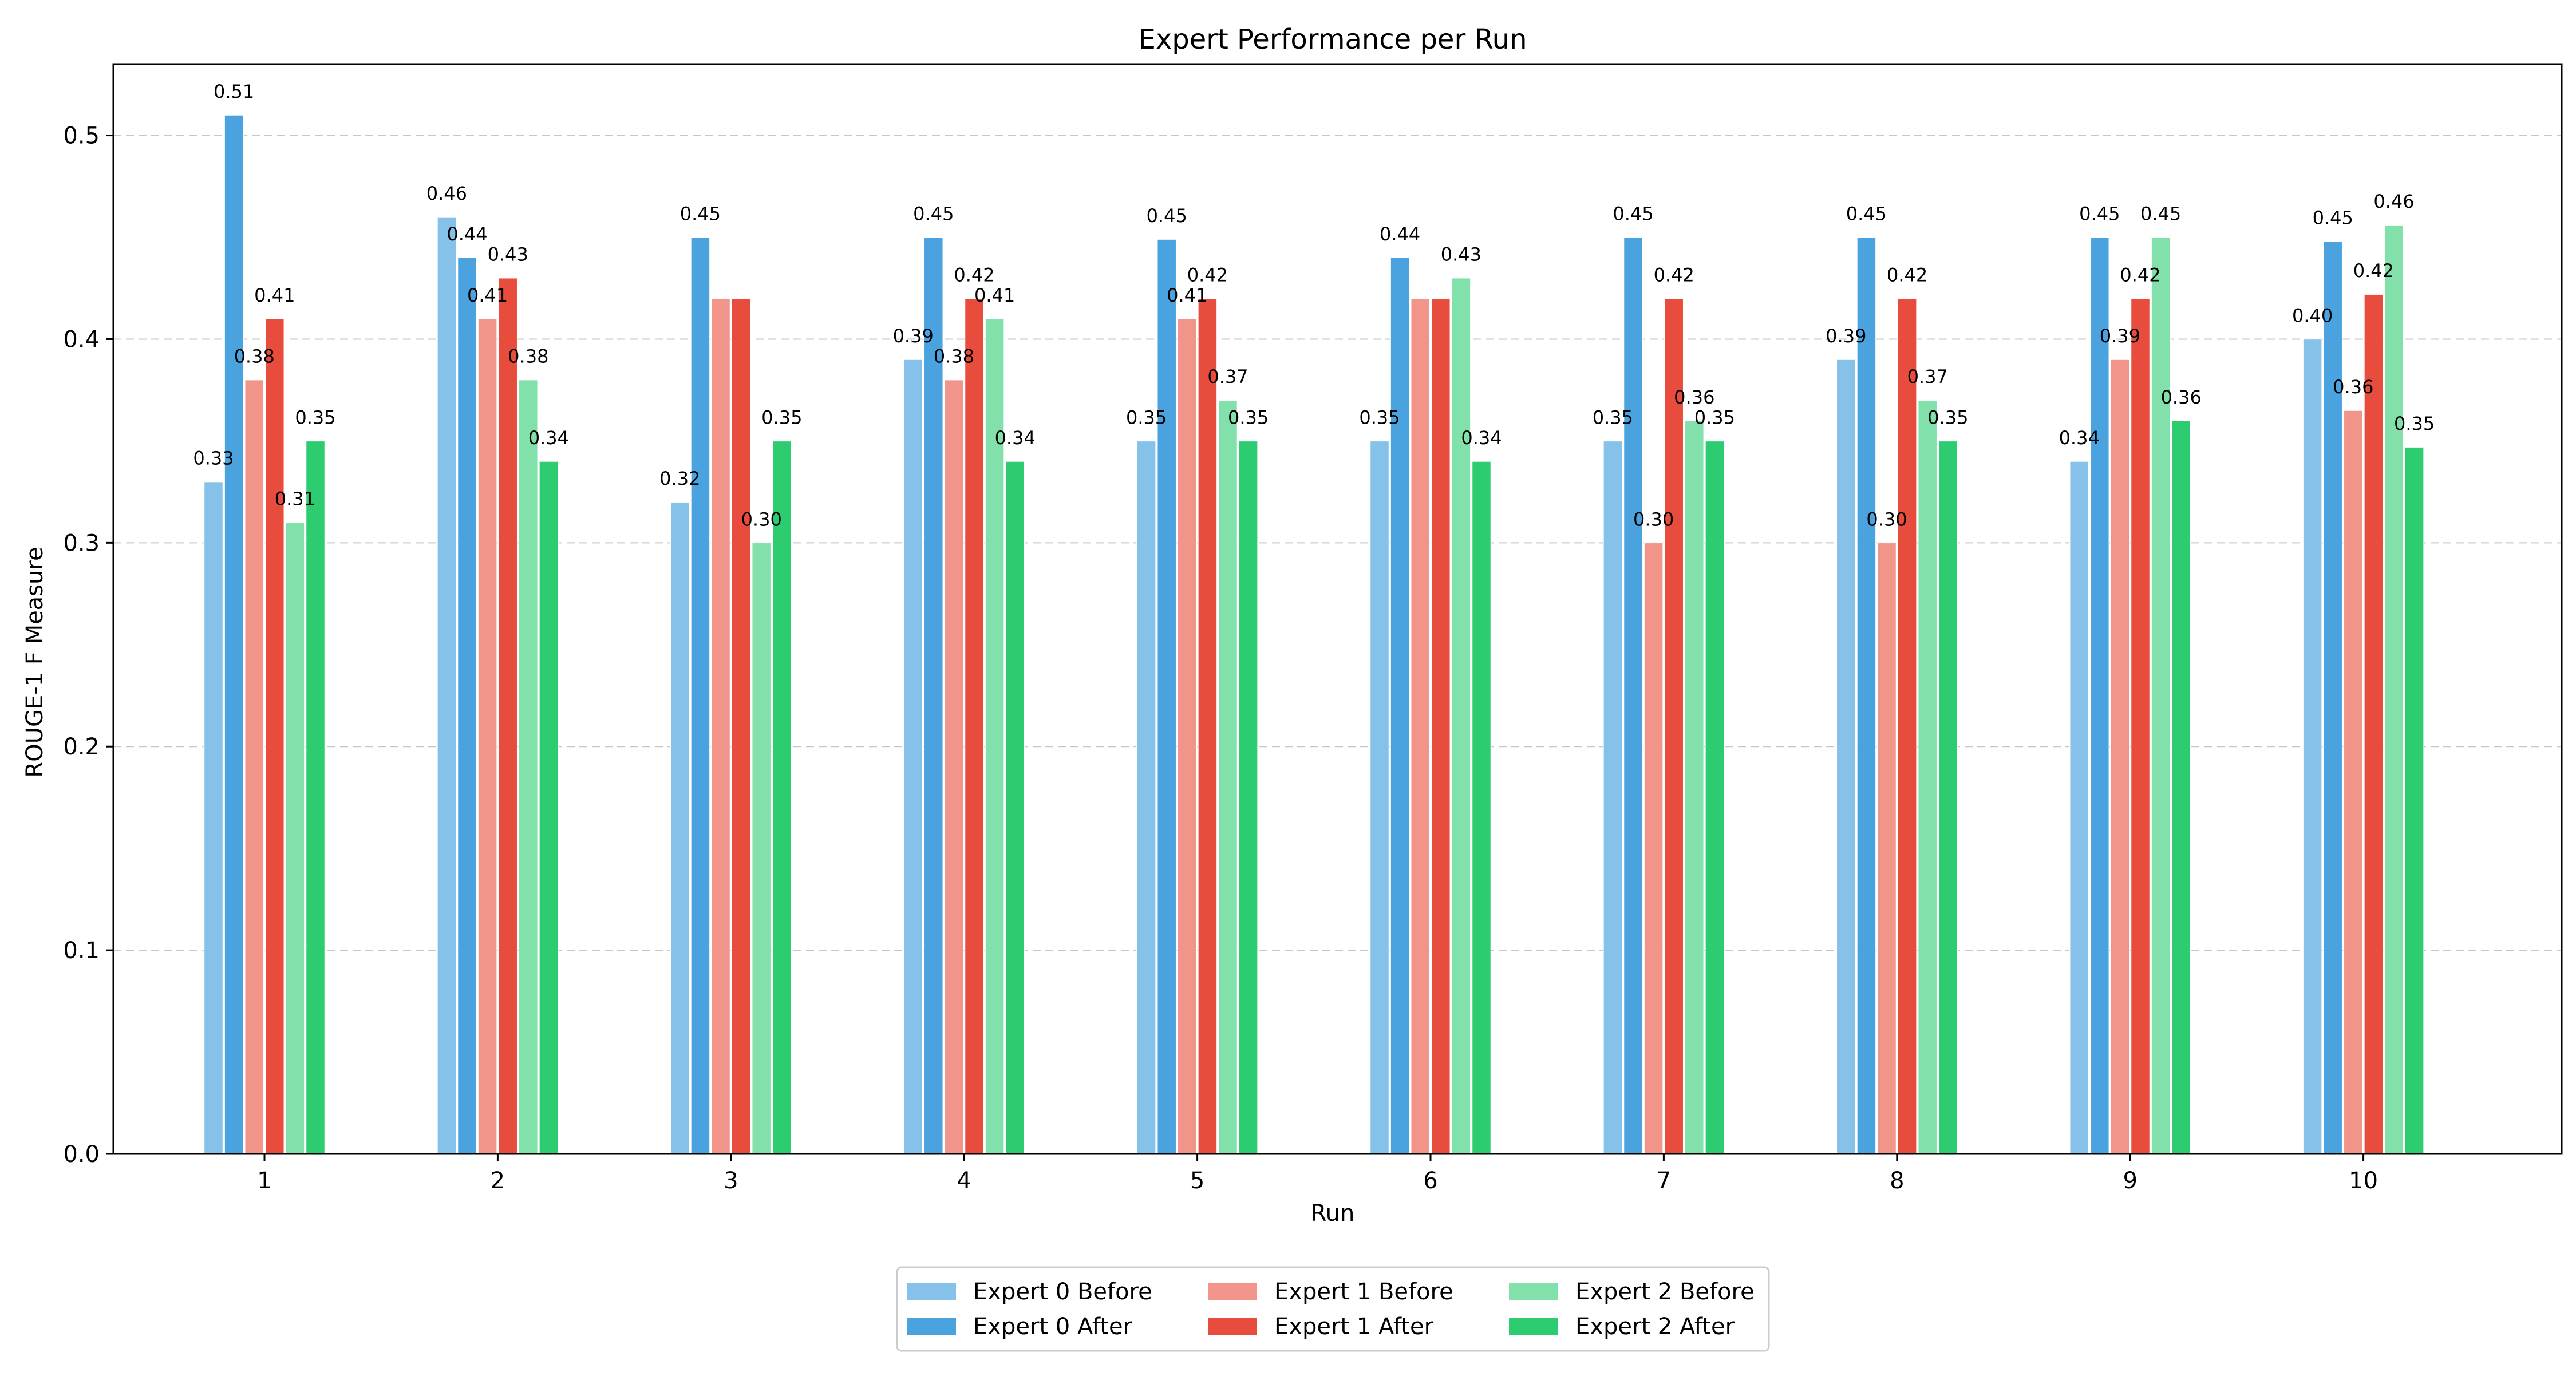 The height and width of the screenshot is (1376, 2576). Describe the element at coordinates (964, 1181) in the screenshot. I see `x-tick-label: 4` at that location.